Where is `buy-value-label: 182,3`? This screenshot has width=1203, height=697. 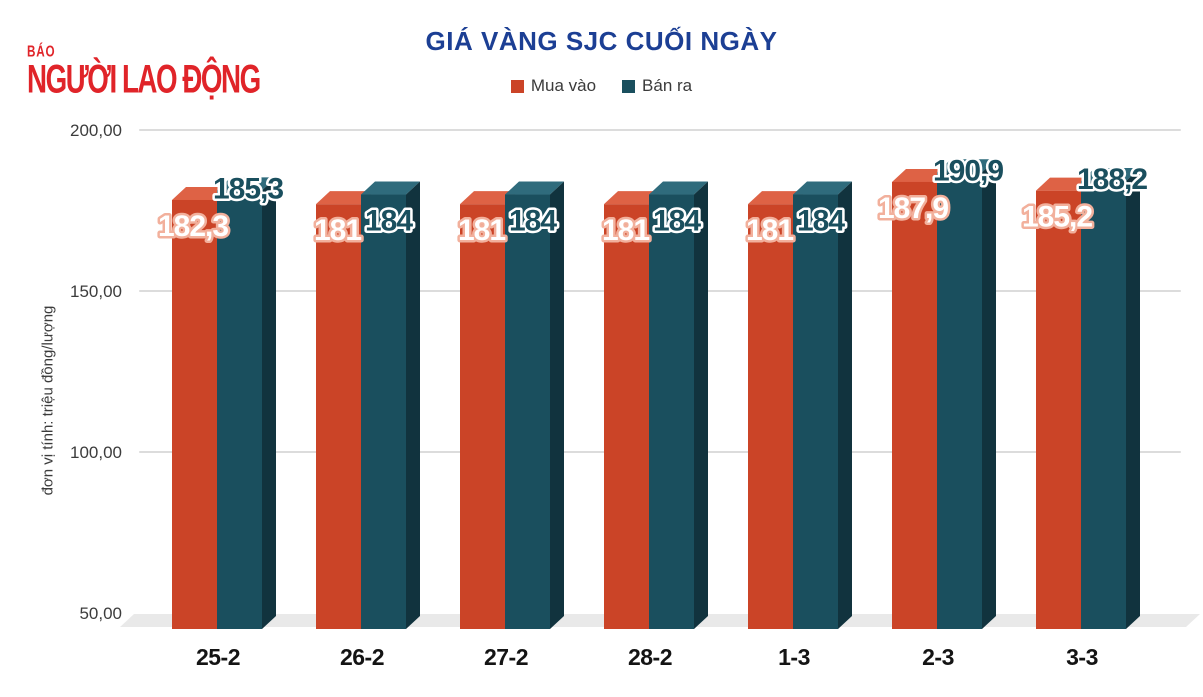 buy-value-label: 182,3 is located at coordinates (193, 226).